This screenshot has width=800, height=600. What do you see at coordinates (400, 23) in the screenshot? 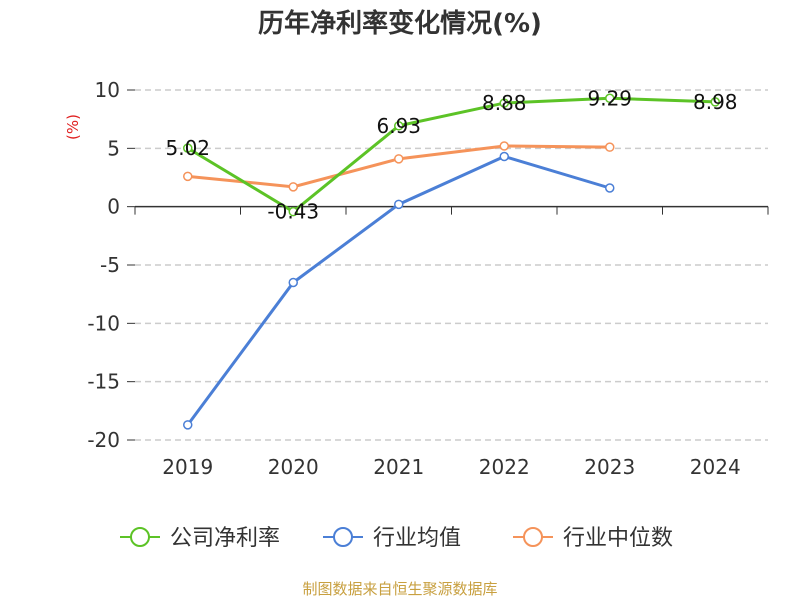
I see `chart-title: 历年净利率变化情况(%)` at bounding box center [400, 23].